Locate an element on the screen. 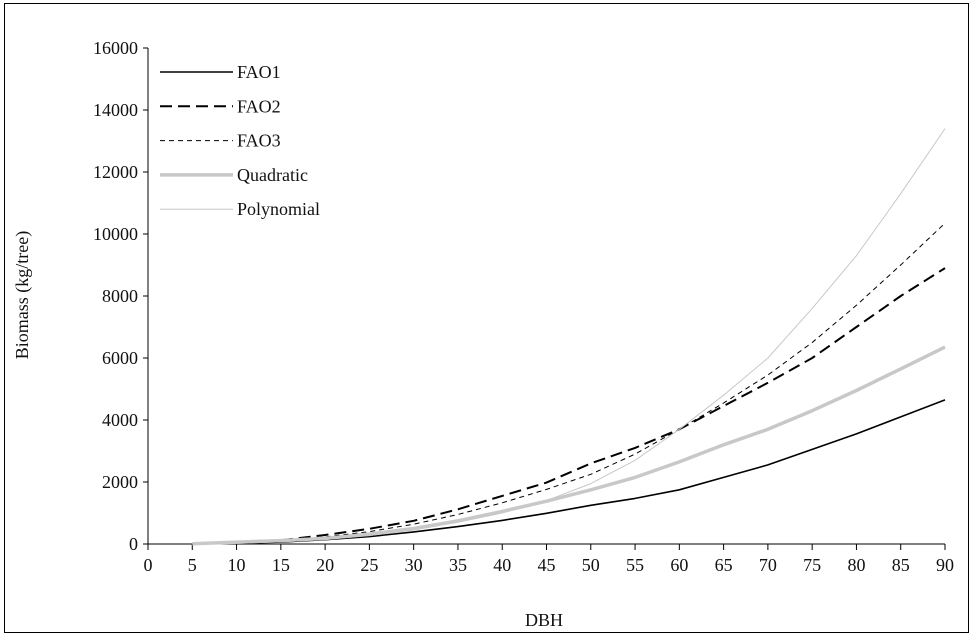  legend-label-quadratic: Quadratic is located at coordinates (272, 175).